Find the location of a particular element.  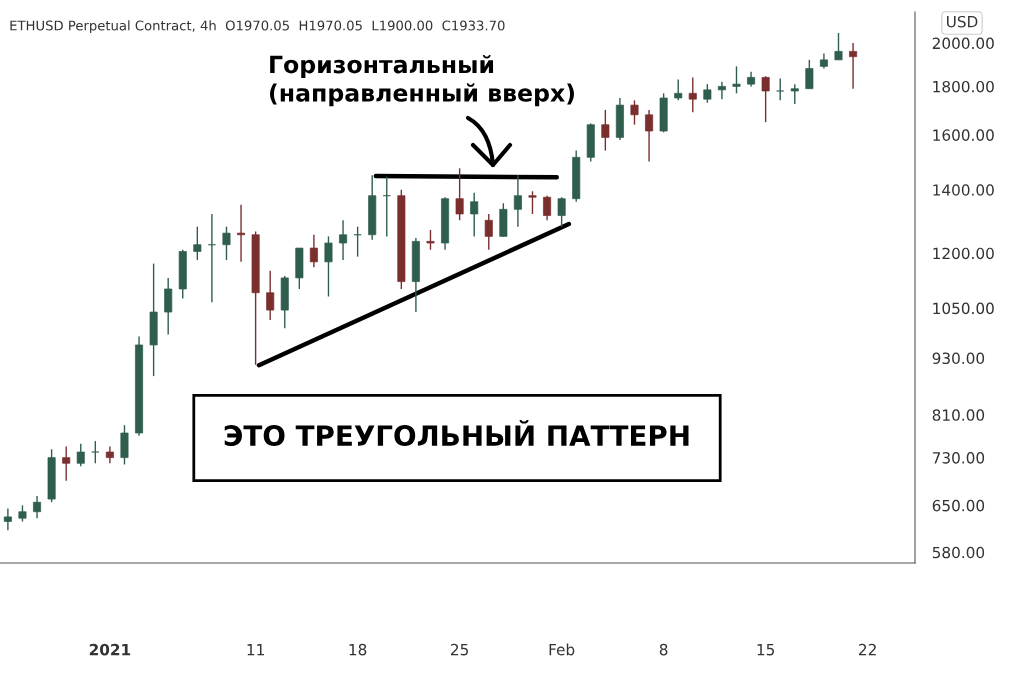

annotation: ЭТО ТРЕУГОЛЬНЫЙ ПАТТЕРН is located at coordinates (456, 433).